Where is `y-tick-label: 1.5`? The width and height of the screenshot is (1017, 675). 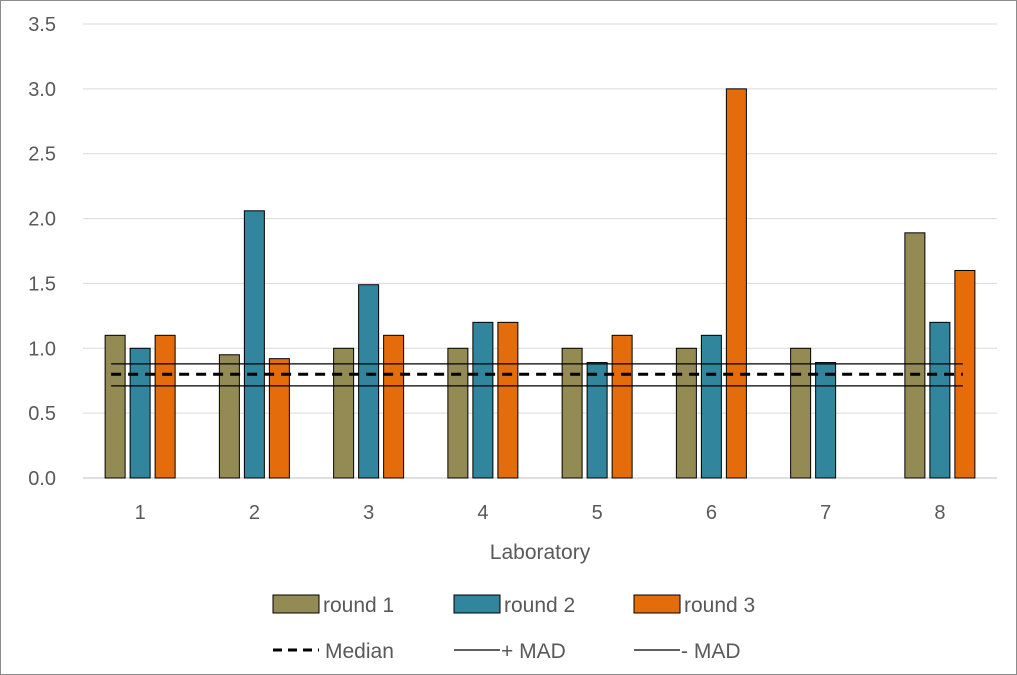
y-tick-label: 1.5 is located at coordinates (42, 284).